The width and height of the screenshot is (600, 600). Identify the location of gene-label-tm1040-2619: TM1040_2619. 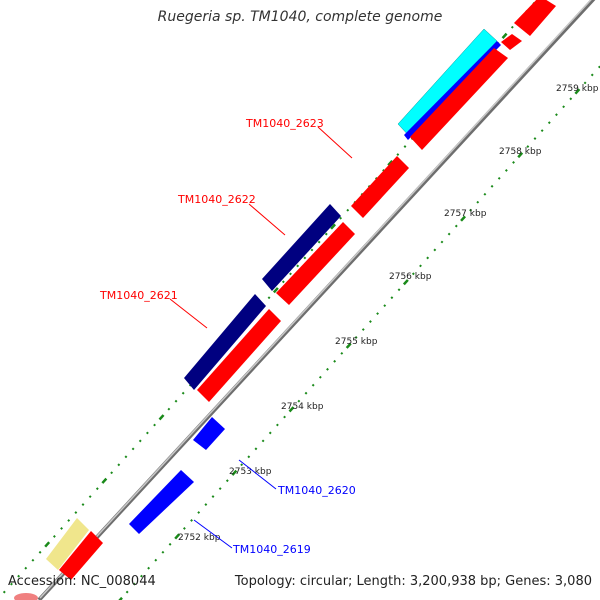
(271, 549).